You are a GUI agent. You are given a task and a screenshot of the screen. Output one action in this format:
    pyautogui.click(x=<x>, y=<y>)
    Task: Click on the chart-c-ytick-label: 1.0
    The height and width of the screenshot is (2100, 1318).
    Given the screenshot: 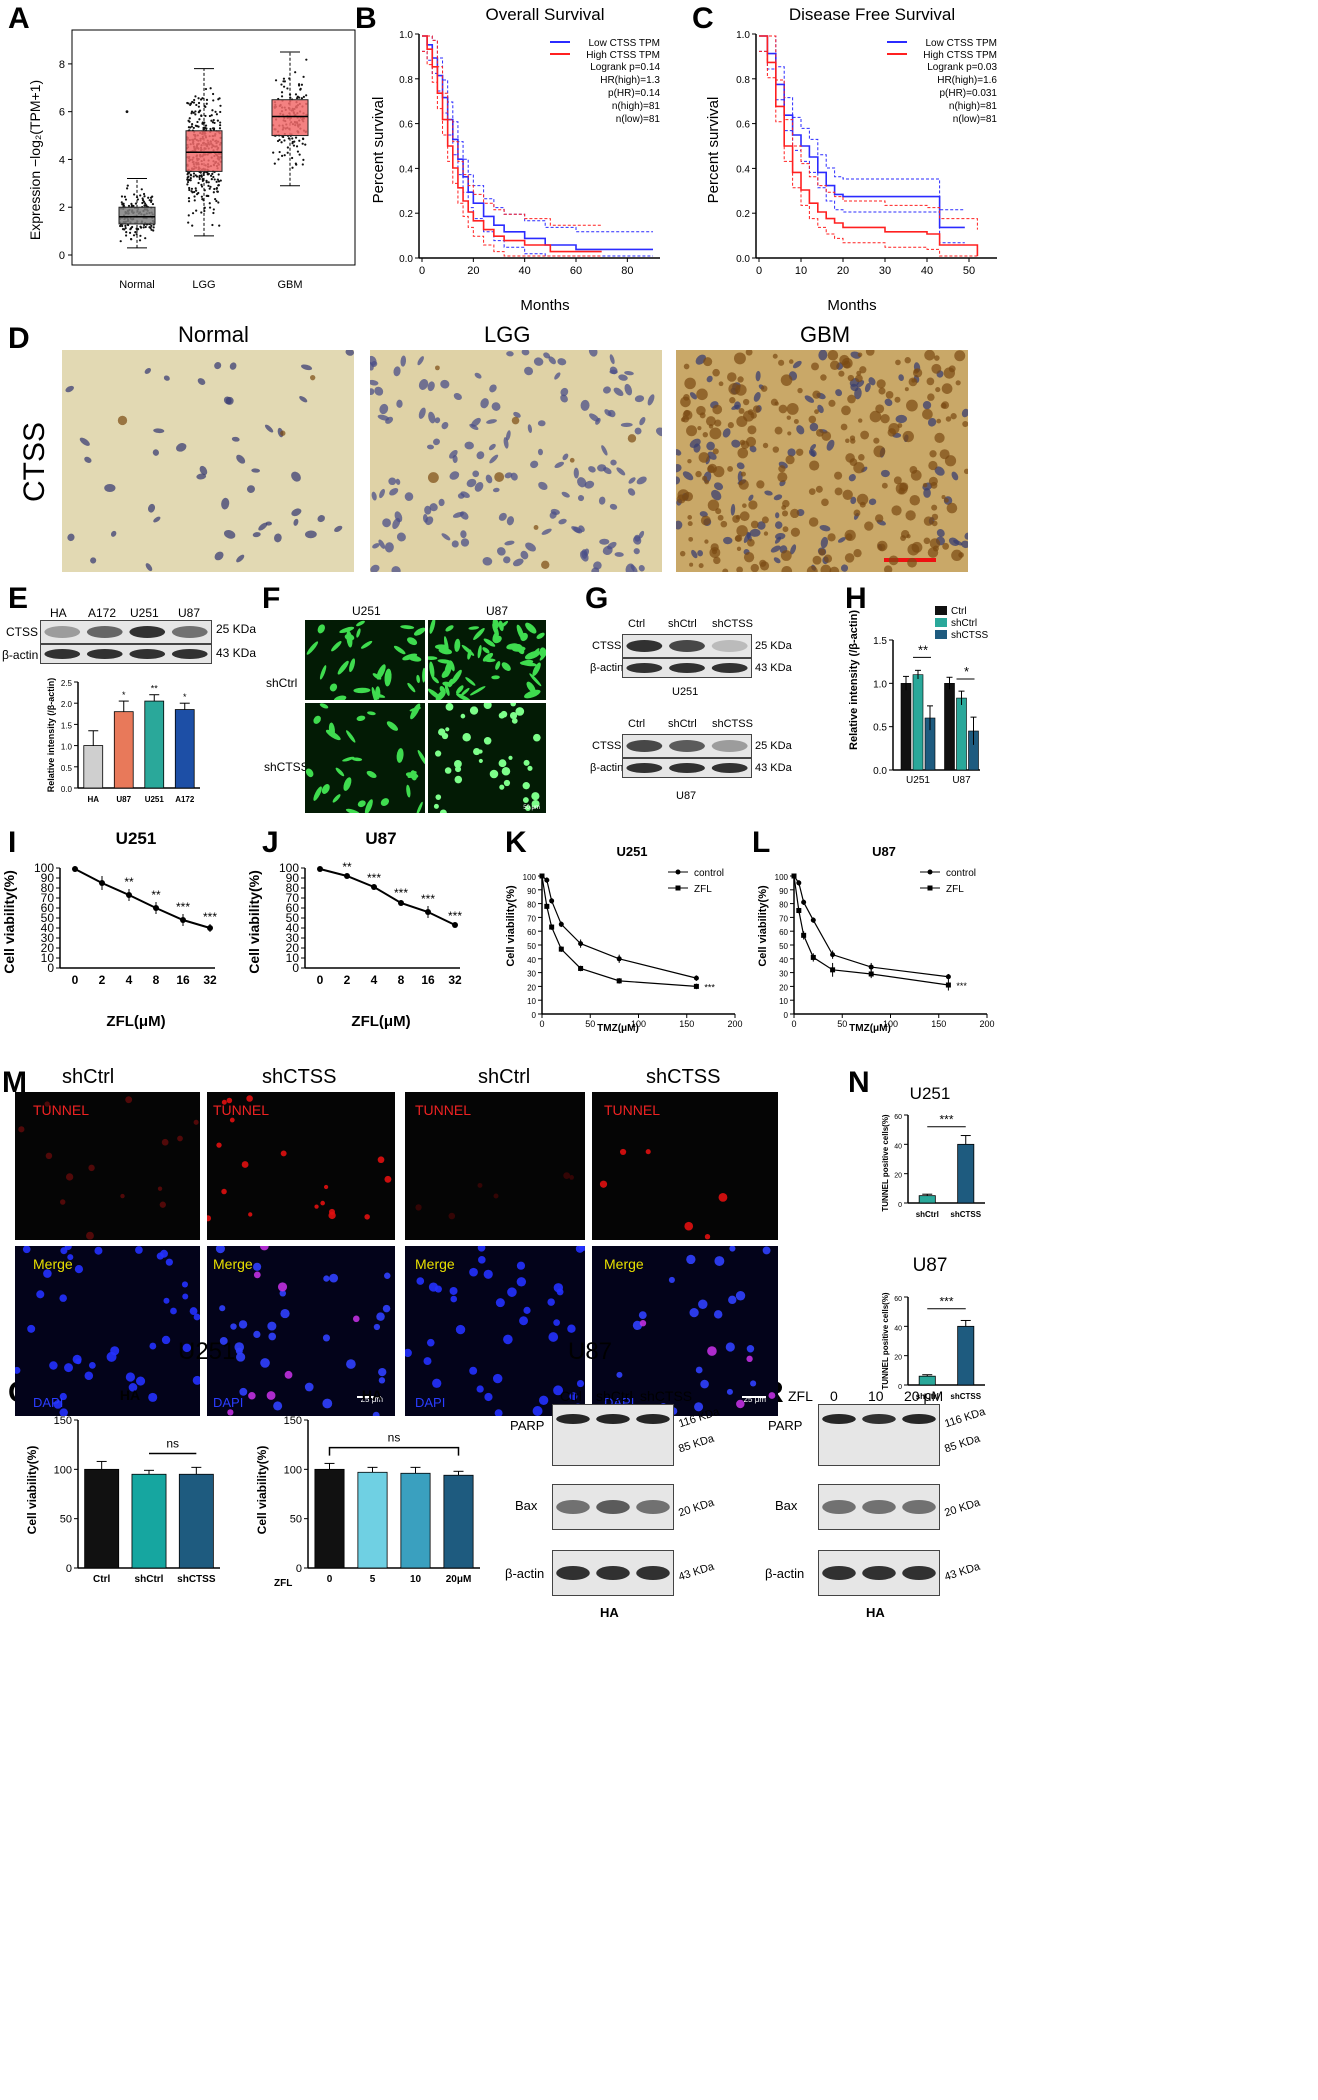 What is the action you would take?
    pyautogui.click(x=743, y=35)
    